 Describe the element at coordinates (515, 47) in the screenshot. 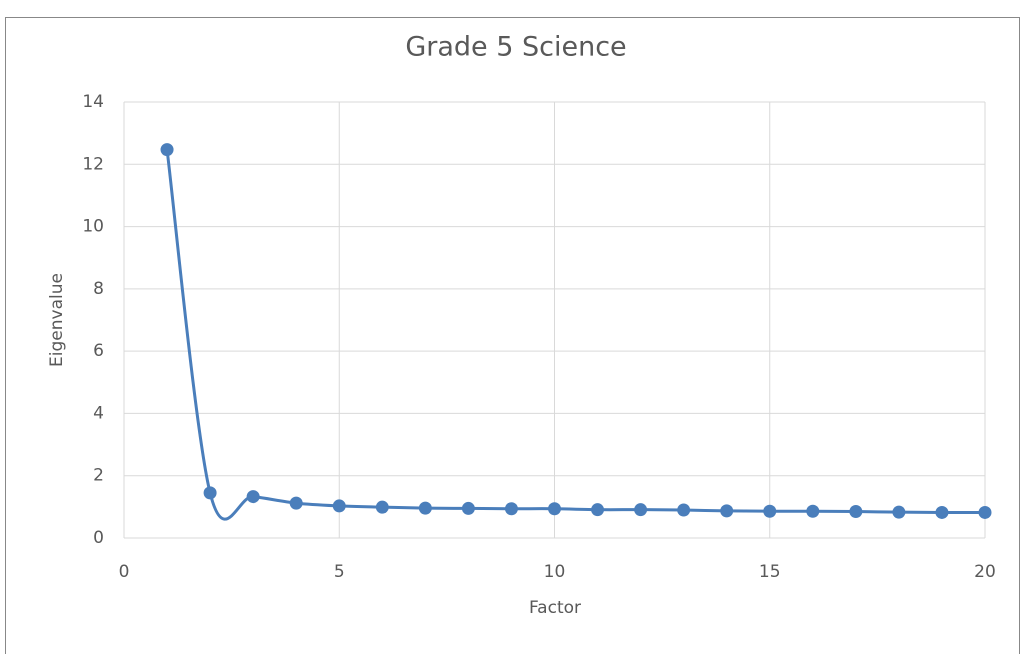

I see `chart-title: Grade 5 Science` at that location.